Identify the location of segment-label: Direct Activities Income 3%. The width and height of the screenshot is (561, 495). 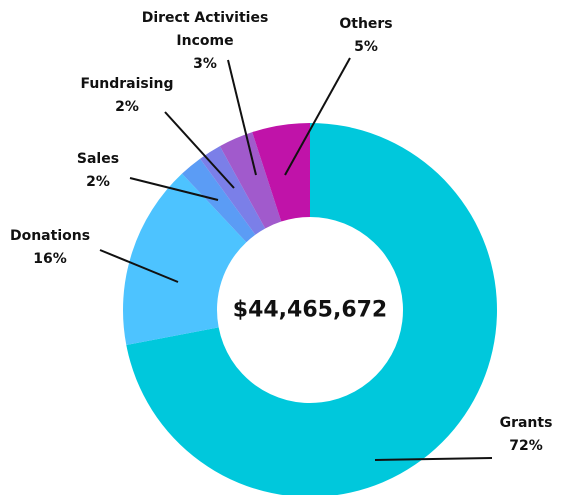
(205, 41).